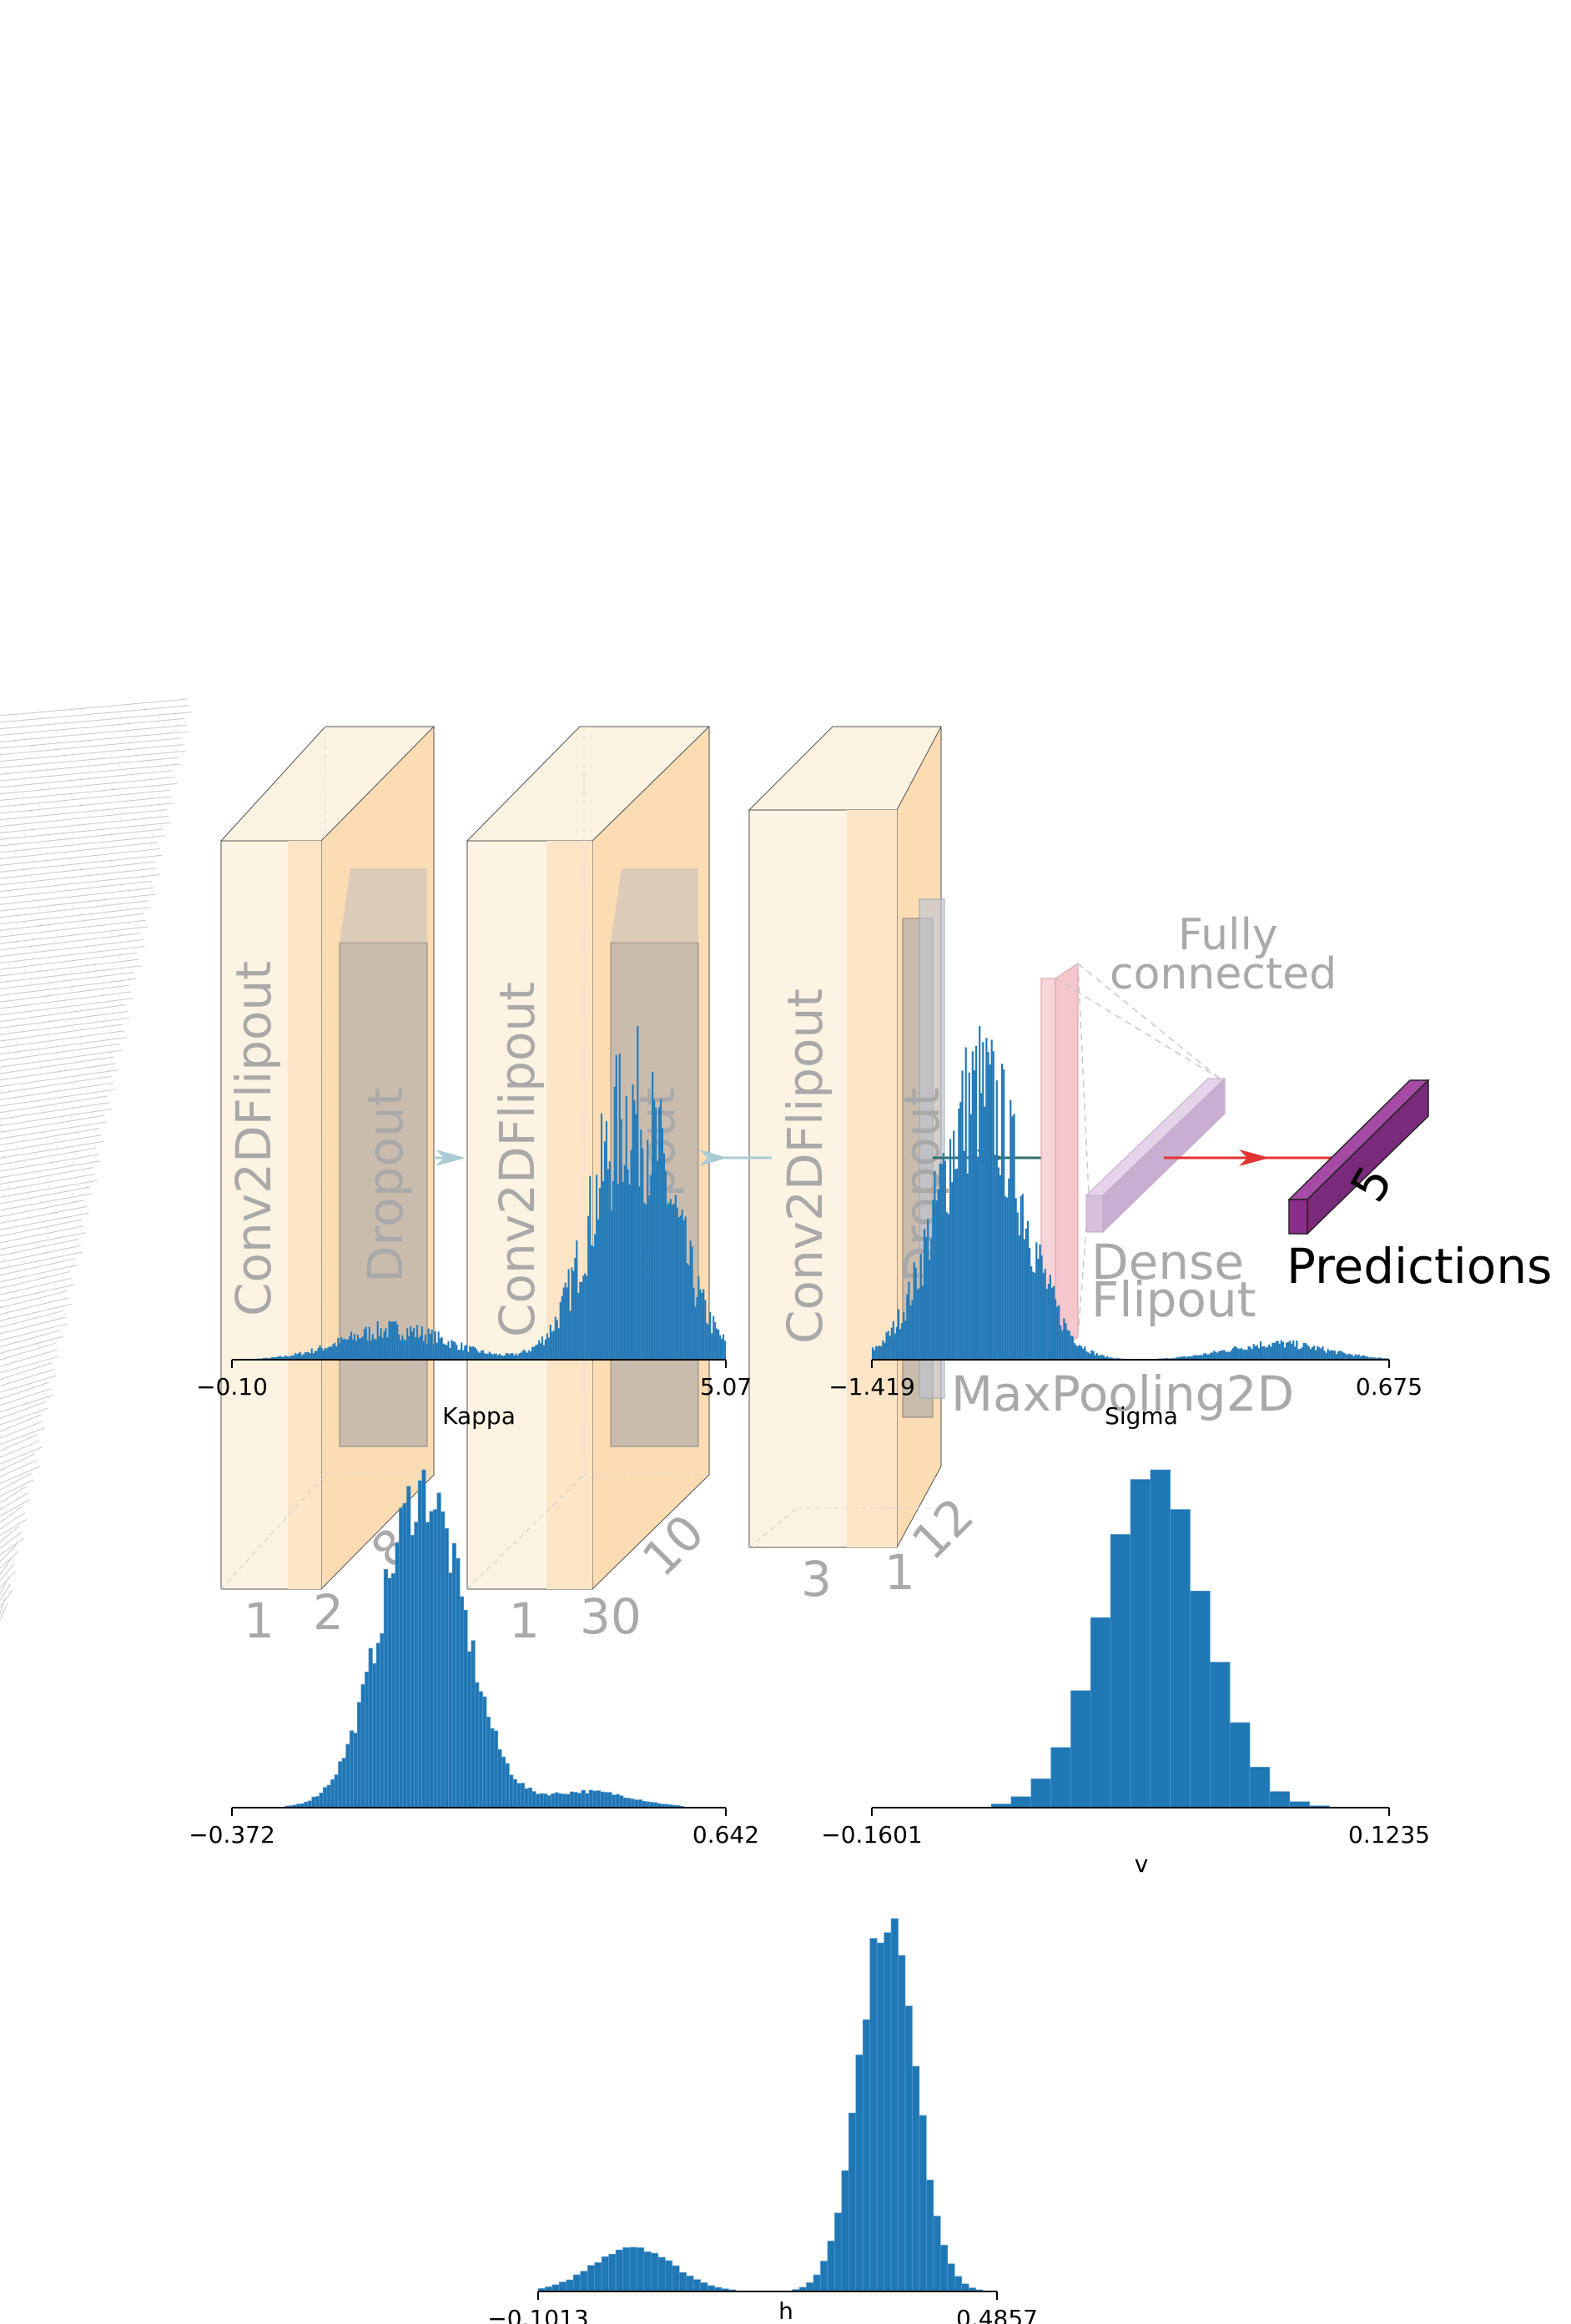  Describe the element at coordinates (232, 1835) in the screenshot. I see `x-tick-label: −0.372` at that location.